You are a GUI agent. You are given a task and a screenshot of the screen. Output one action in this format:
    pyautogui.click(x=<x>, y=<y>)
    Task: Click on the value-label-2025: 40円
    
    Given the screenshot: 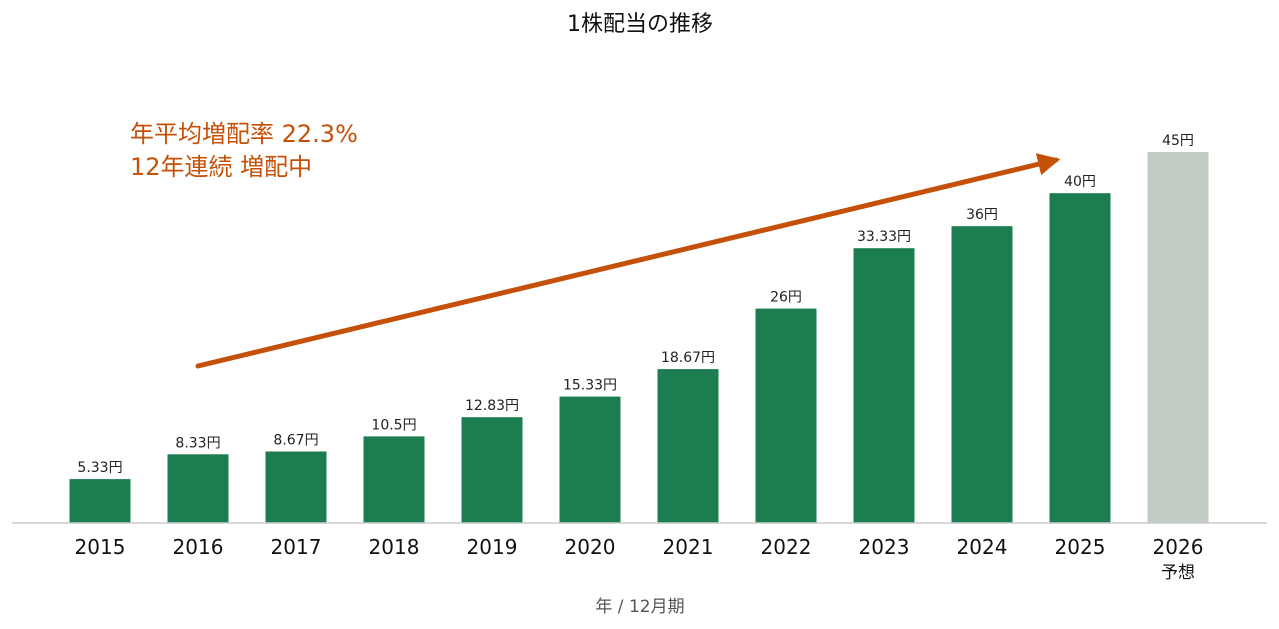 What is the action you would take?
    pyautogui.click(x=1080, y=182)
    